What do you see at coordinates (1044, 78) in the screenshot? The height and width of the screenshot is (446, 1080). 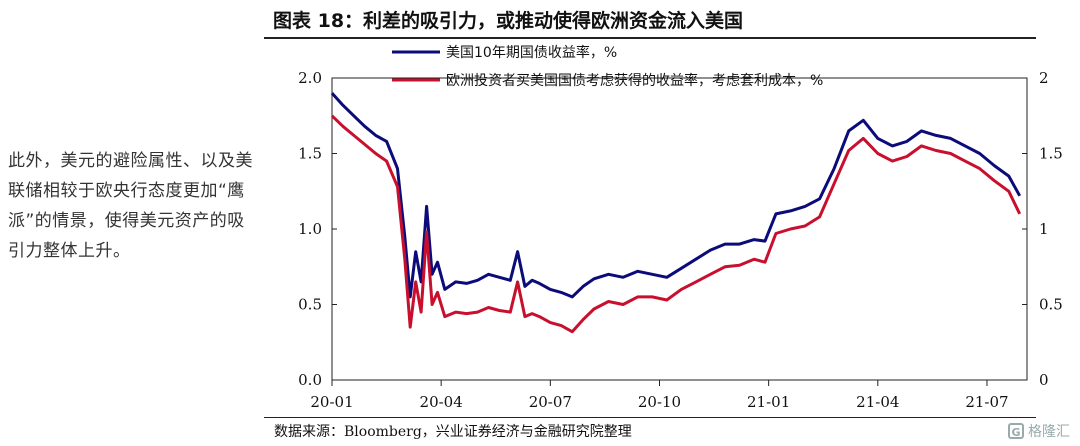 I see `right-tick-label: 2` at bounding box center [1044, 78].